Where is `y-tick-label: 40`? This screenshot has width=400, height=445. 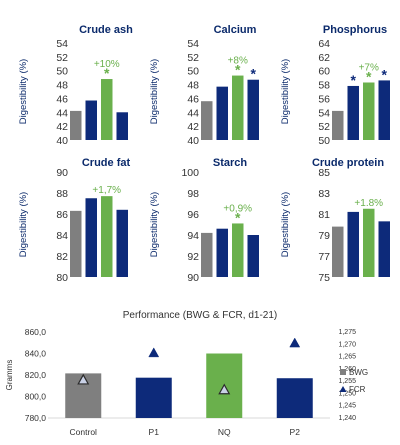
y-tick-label: 40 is located at coordinates (62, 141).